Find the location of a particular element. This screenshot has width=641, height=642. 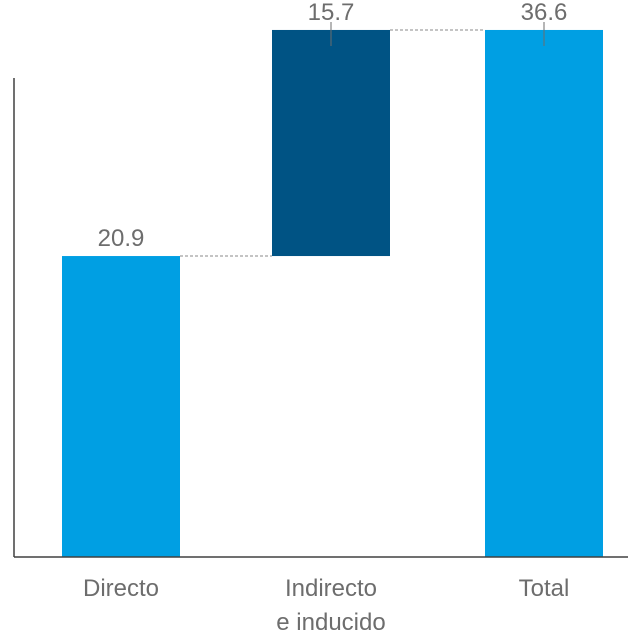

data-label-1: 15.7 is located at coordinates (331, 13).